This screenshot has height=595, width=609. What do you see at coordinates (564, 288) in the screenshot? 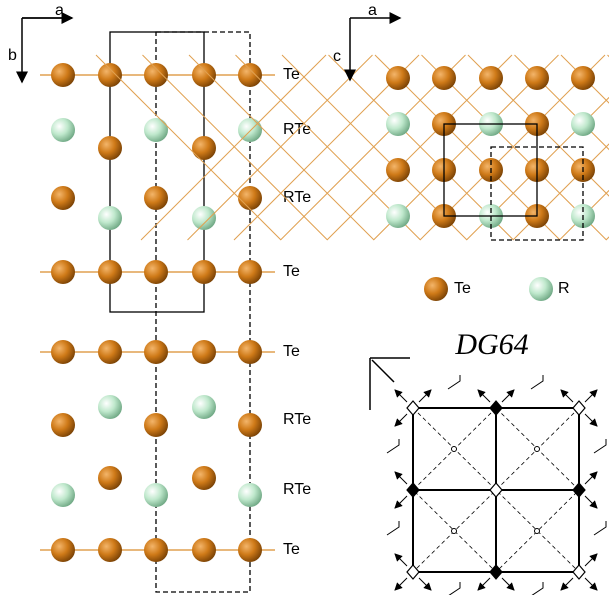
I see `legend-label: R` at bounding box center [564, 288].